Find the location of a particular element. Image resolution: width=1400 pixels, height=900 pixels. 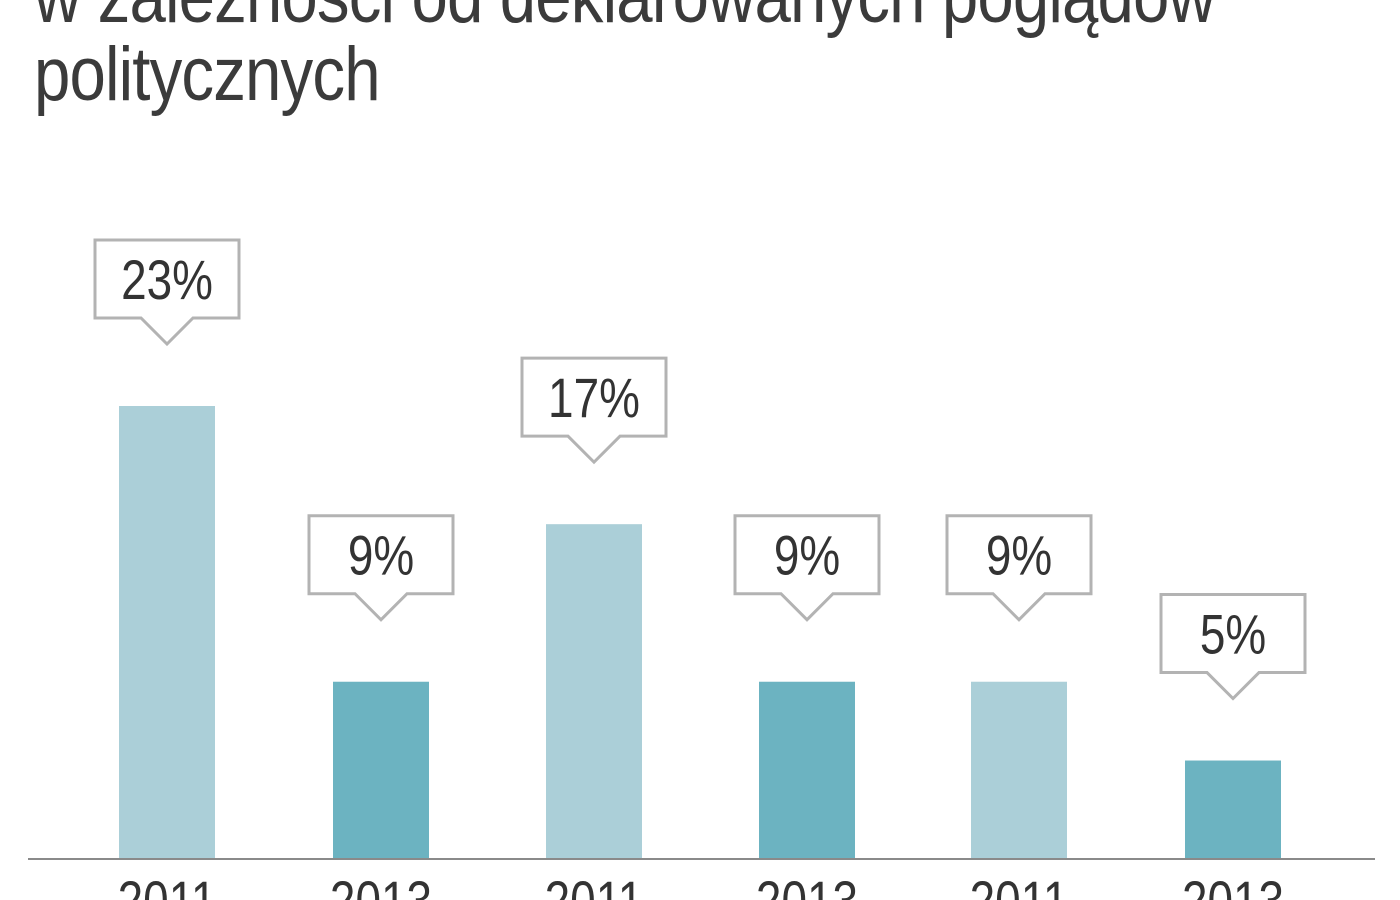

data-label-5: 9% is located at coordinates (1019, 555).